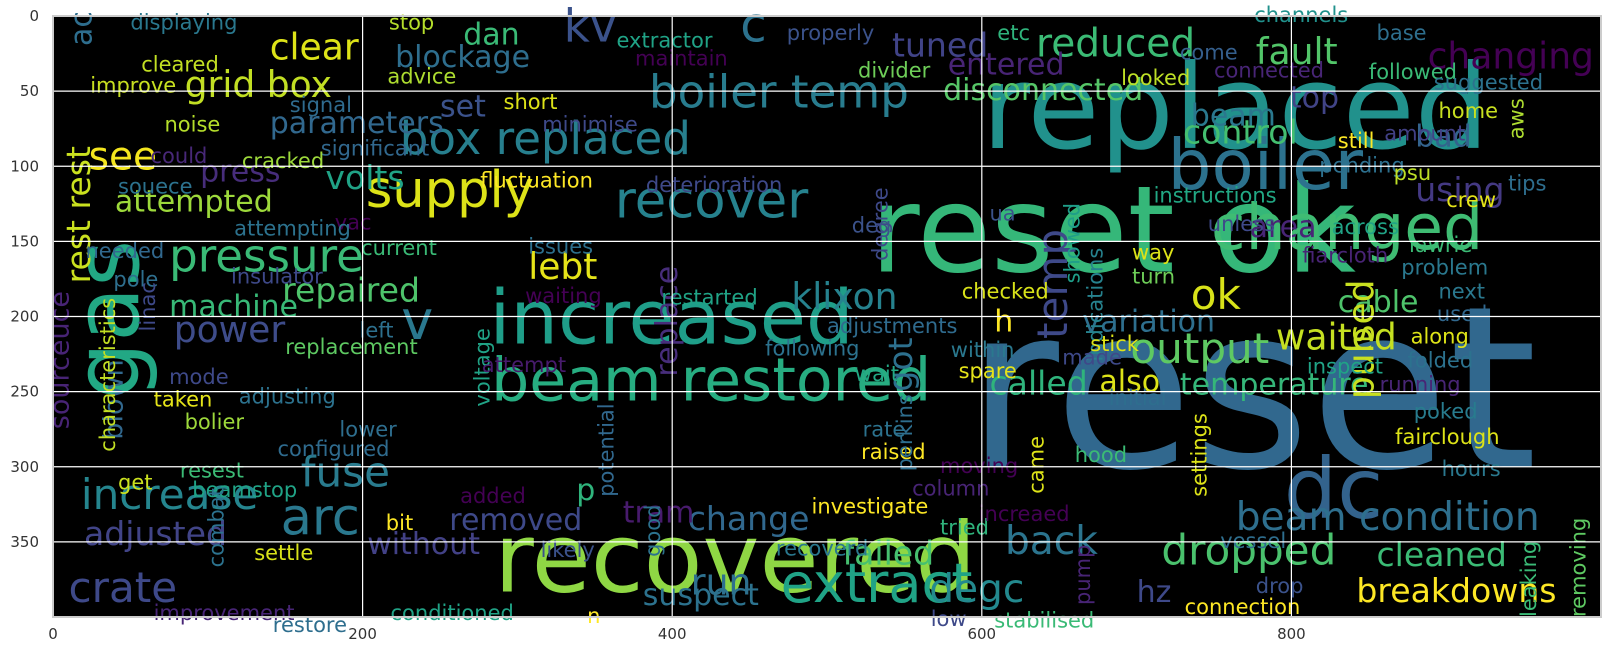 The image size is (1602, 669). I want to click on word-replace: replace, so click(667, 321).